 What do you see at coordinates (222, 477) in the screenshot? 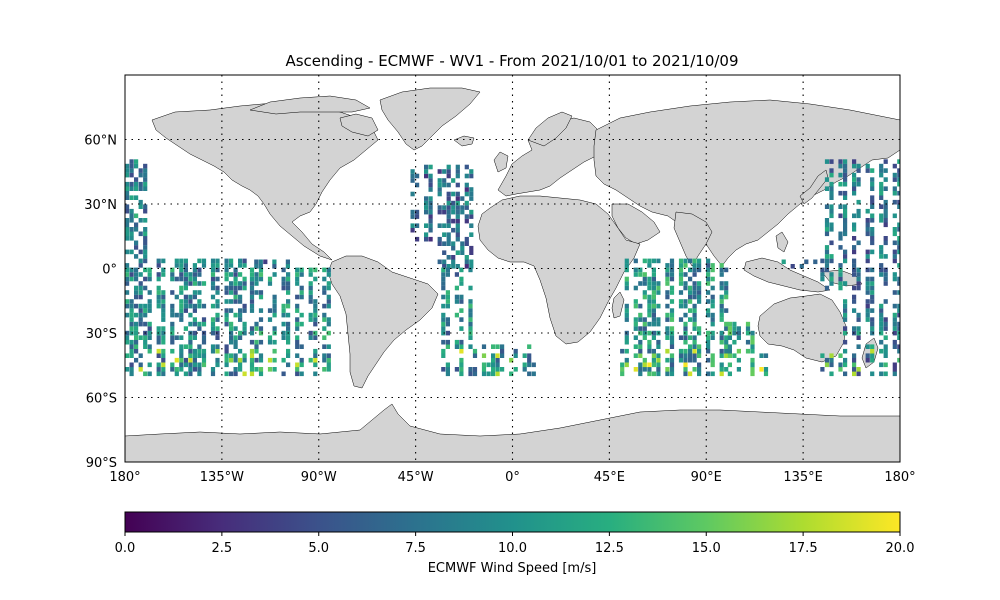
I see `longitude-tick-label: 135°W` at bounding box center [222, 477].